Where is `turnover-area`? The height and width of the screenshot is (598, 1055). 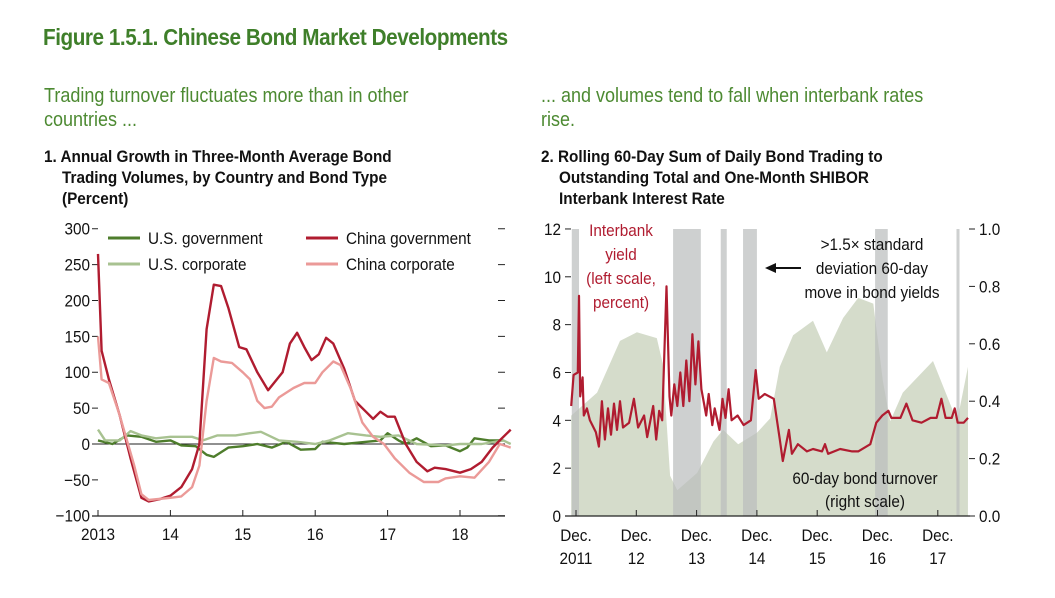 turnover-area is located at coordinates (769, 406).